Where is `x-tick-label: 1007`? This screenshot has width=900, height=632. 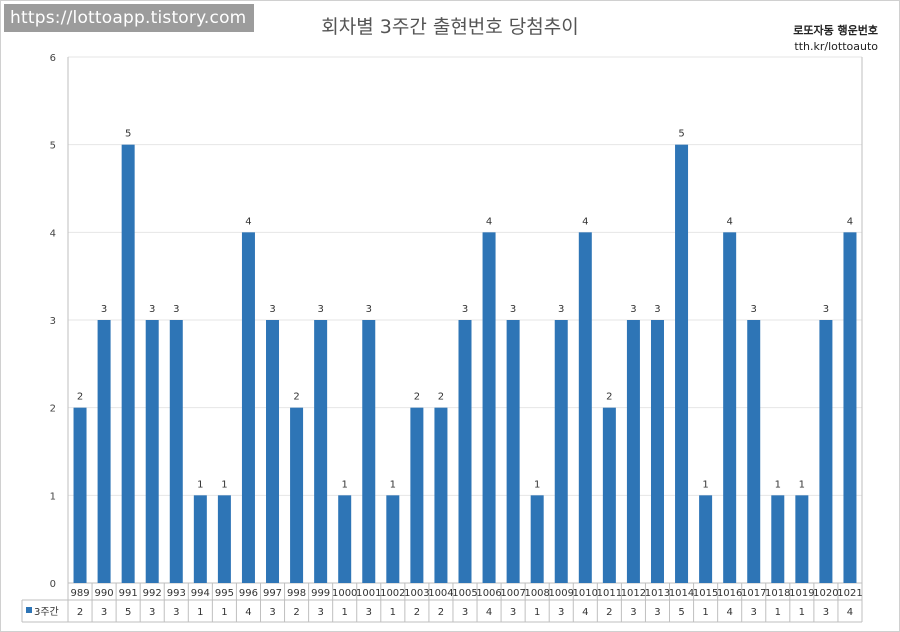 x-tick-label: 1007 is located at coordinates (512, 593).